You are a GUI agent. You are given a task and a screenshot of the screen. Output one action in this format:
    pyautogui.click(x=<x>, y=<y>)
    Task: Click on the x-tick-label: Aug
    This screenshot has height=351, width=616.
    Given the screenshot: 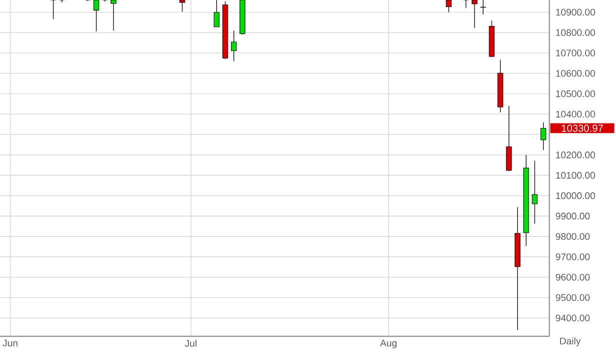 What is the action you would take?
    pyautogui.click(x=388, y=344)
    